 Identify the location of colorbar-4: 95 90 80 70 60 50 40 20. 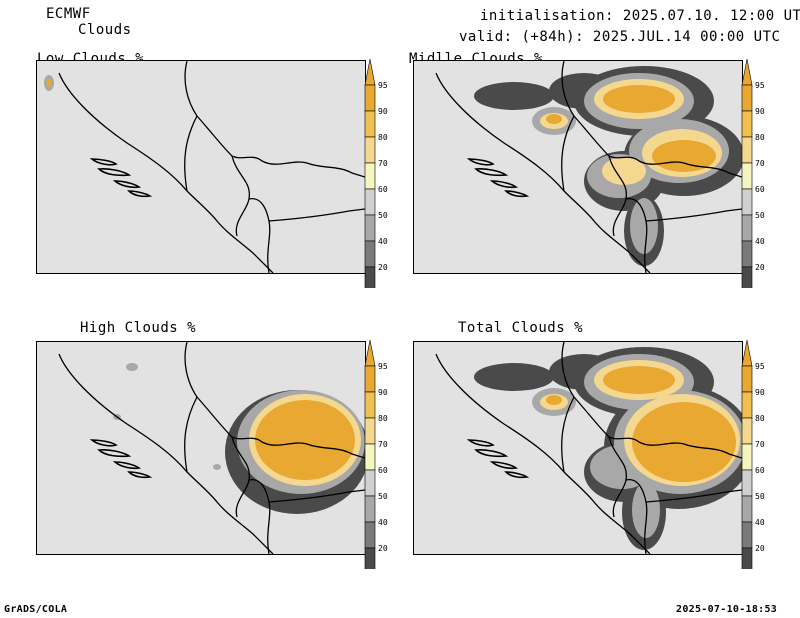
(753, 454).